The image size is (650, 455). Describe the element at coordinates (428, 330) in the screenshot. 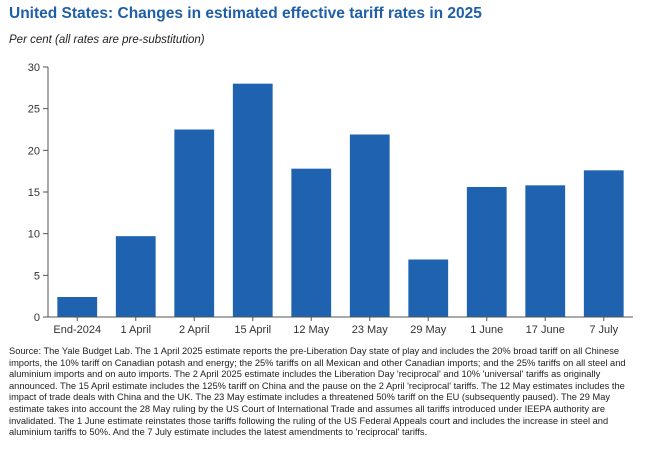

I see `x-tick-label: 29 May` at that location.